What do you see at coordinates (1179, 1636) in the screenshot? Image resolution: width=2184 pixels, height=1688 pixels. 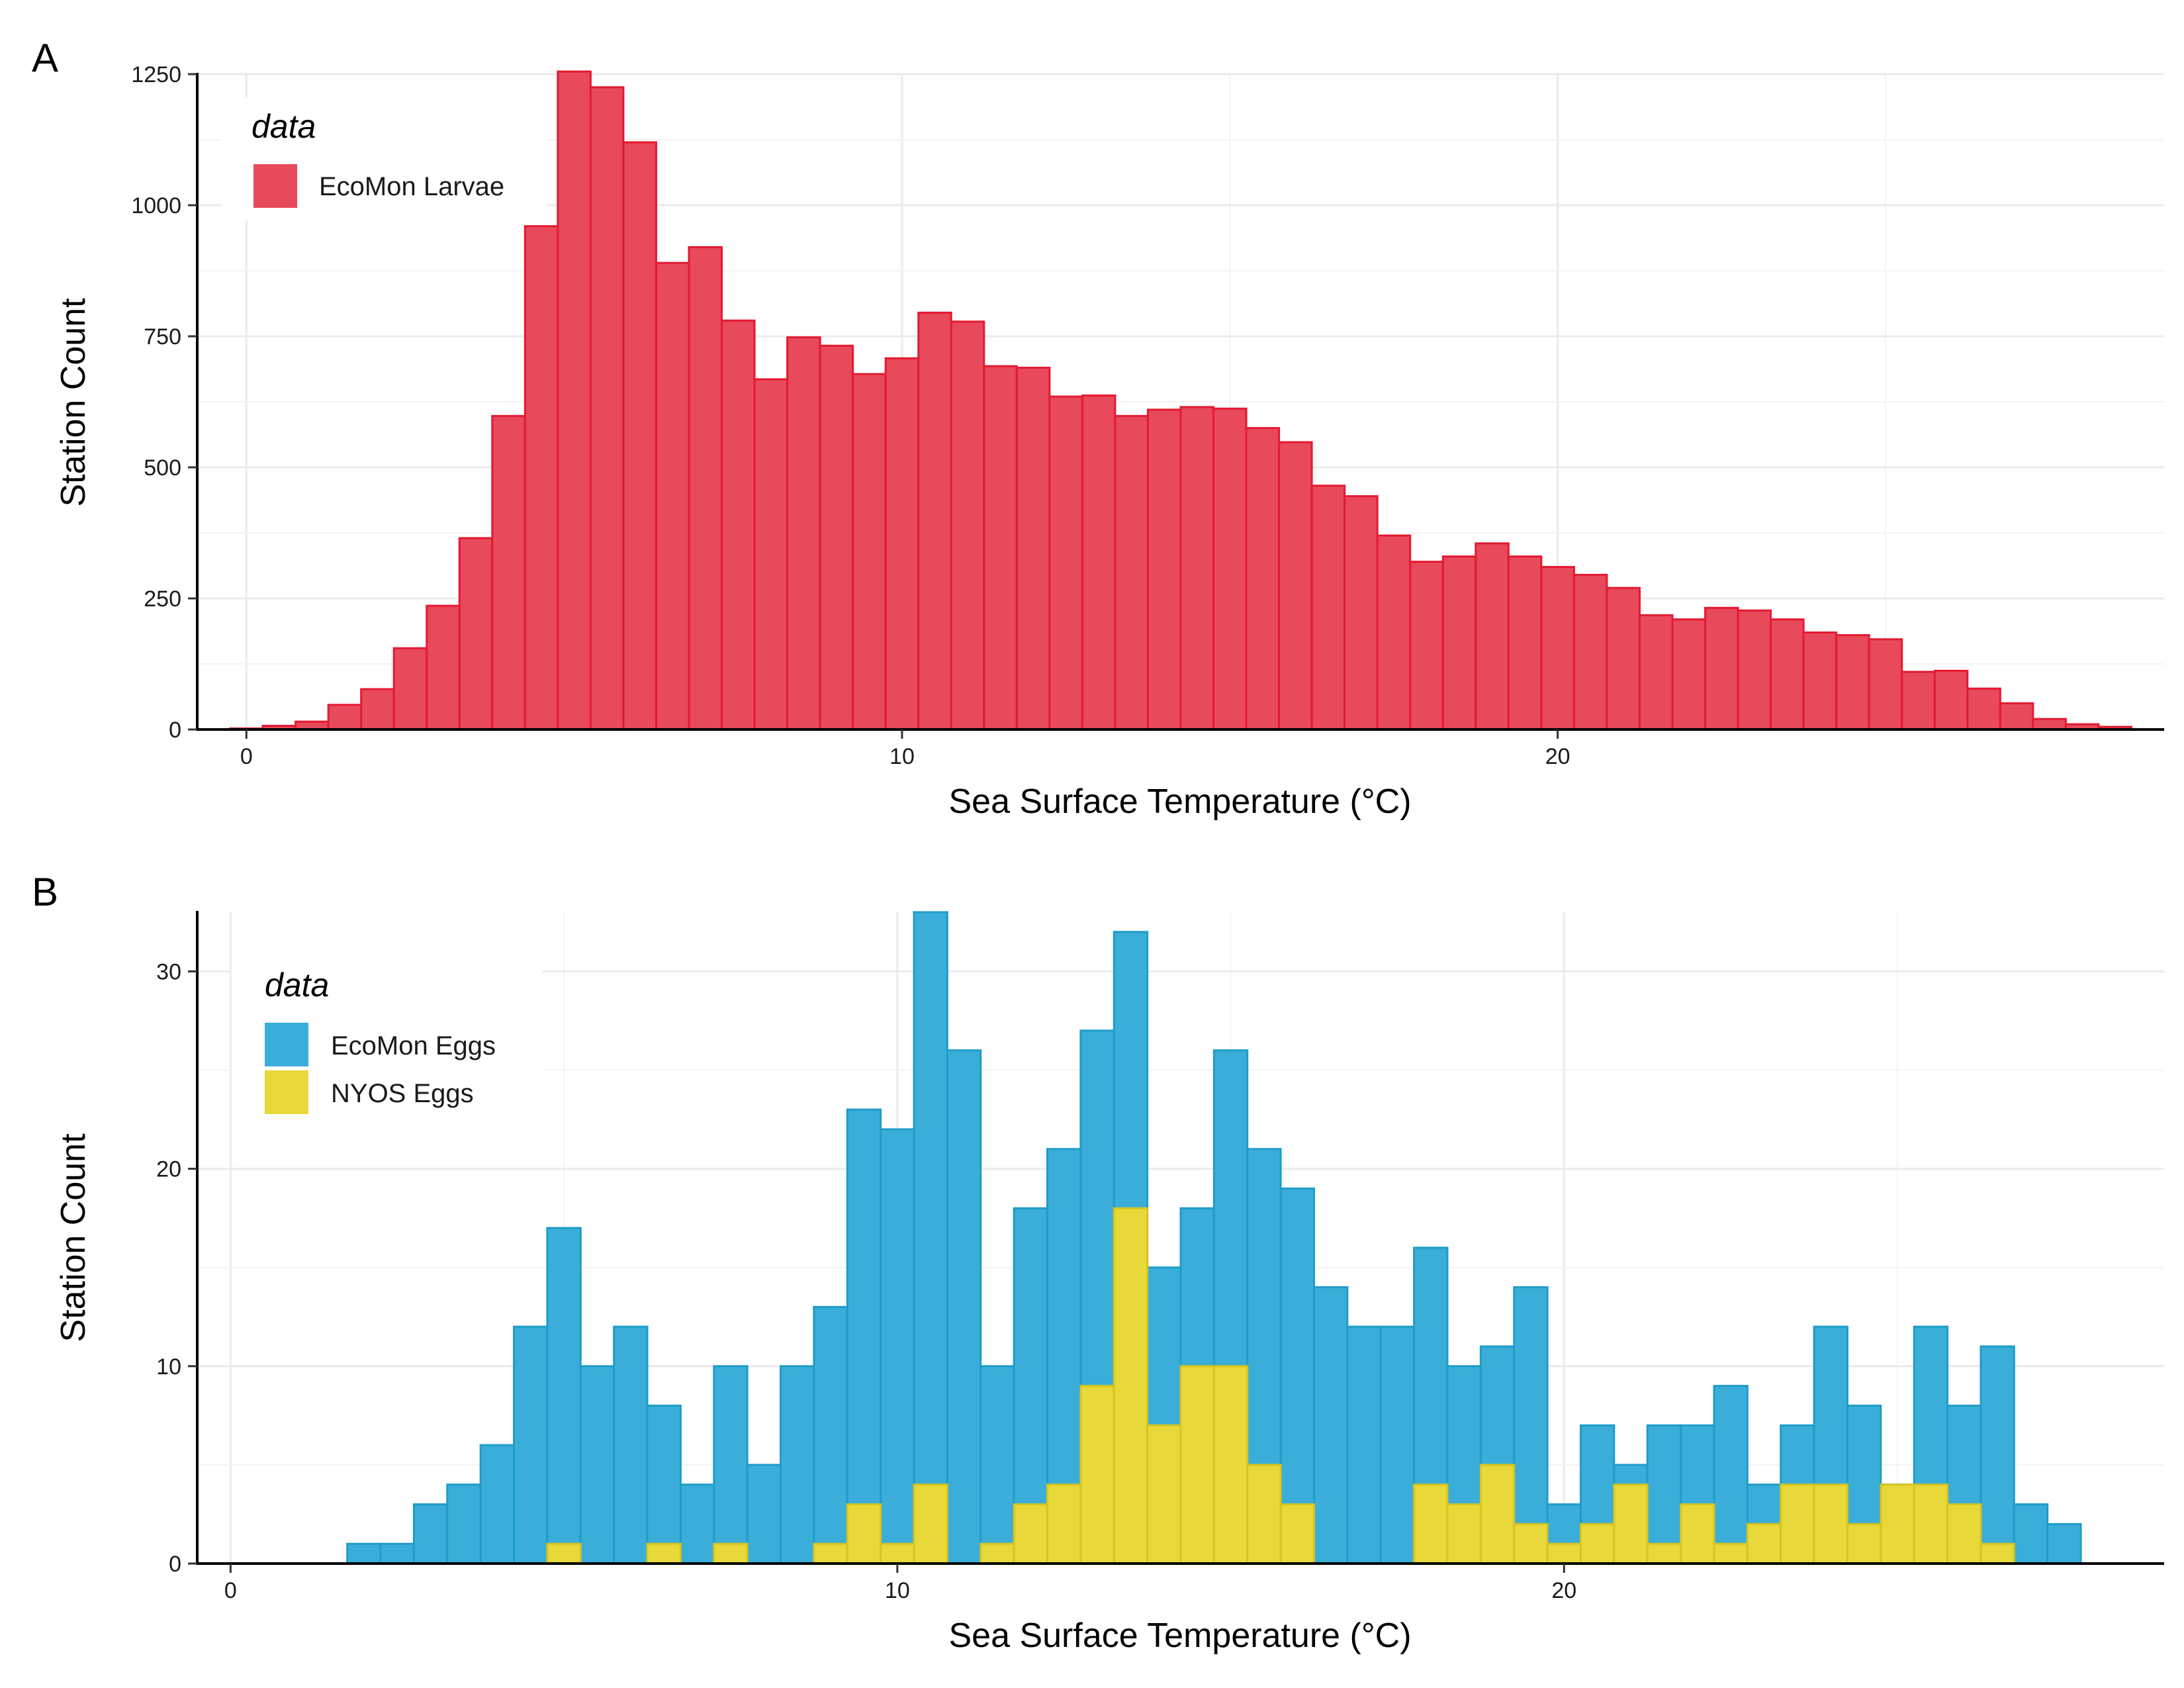 I see `panel-b-x-axis-title: Sea Surface Temperature (°C)` at bounding box center [1179, 1636].